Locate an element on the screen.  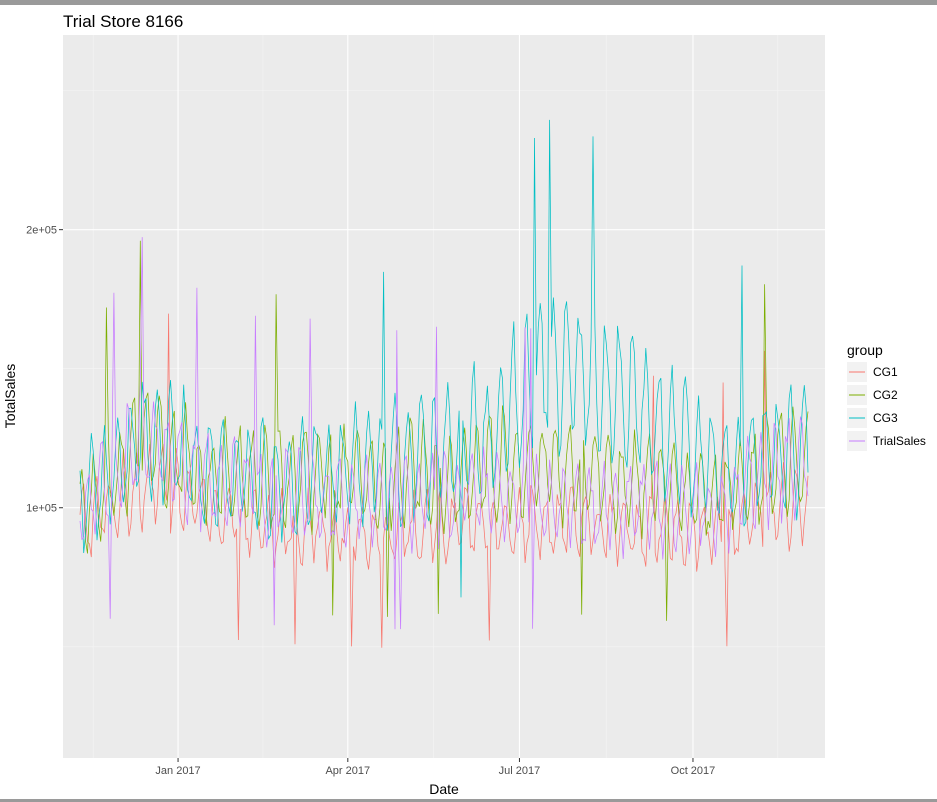
legend: group CG1 CG2 CG3 TrialSales is located at coordinates (886, 396).